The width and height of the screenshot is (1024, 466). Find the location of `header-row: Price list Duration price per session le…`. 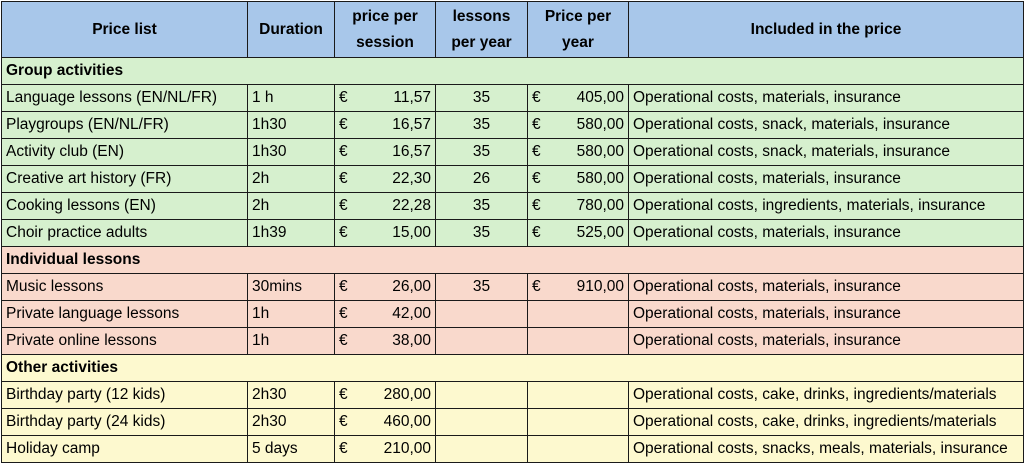

header-row: Price list Duration price per session le… is located at coordinates (512, 29).